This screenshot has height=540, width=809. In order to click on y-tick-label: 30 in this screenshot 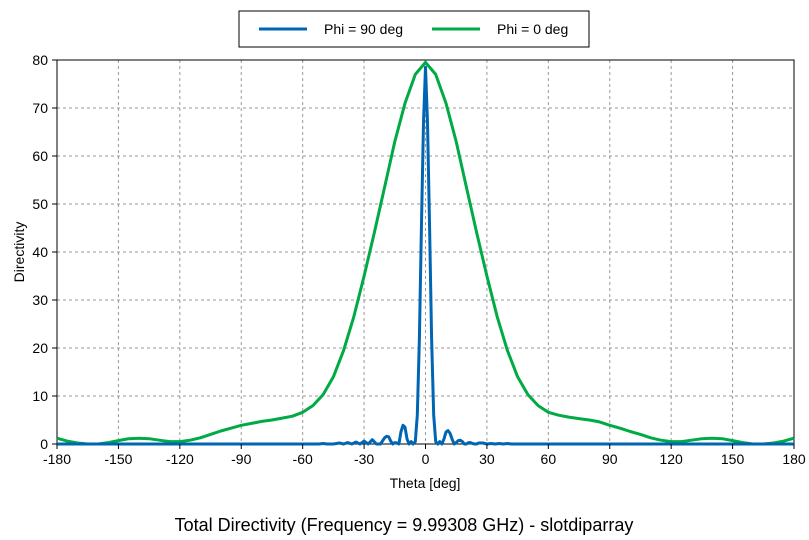, I will do `click(40, 300)`.